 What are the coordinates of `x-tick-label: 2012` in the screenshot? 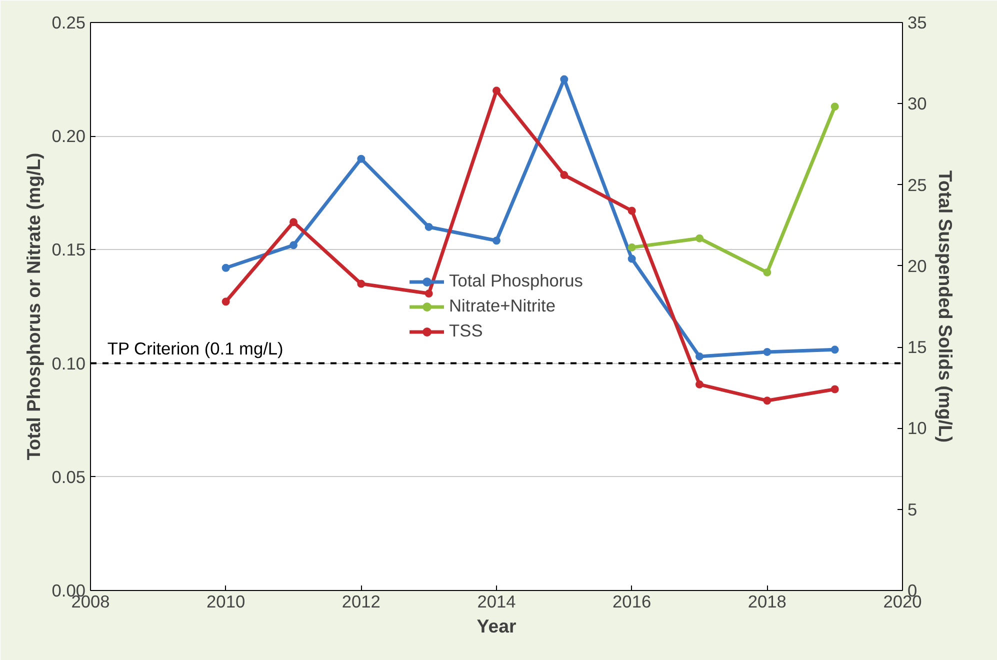 It's located at (361, 602).